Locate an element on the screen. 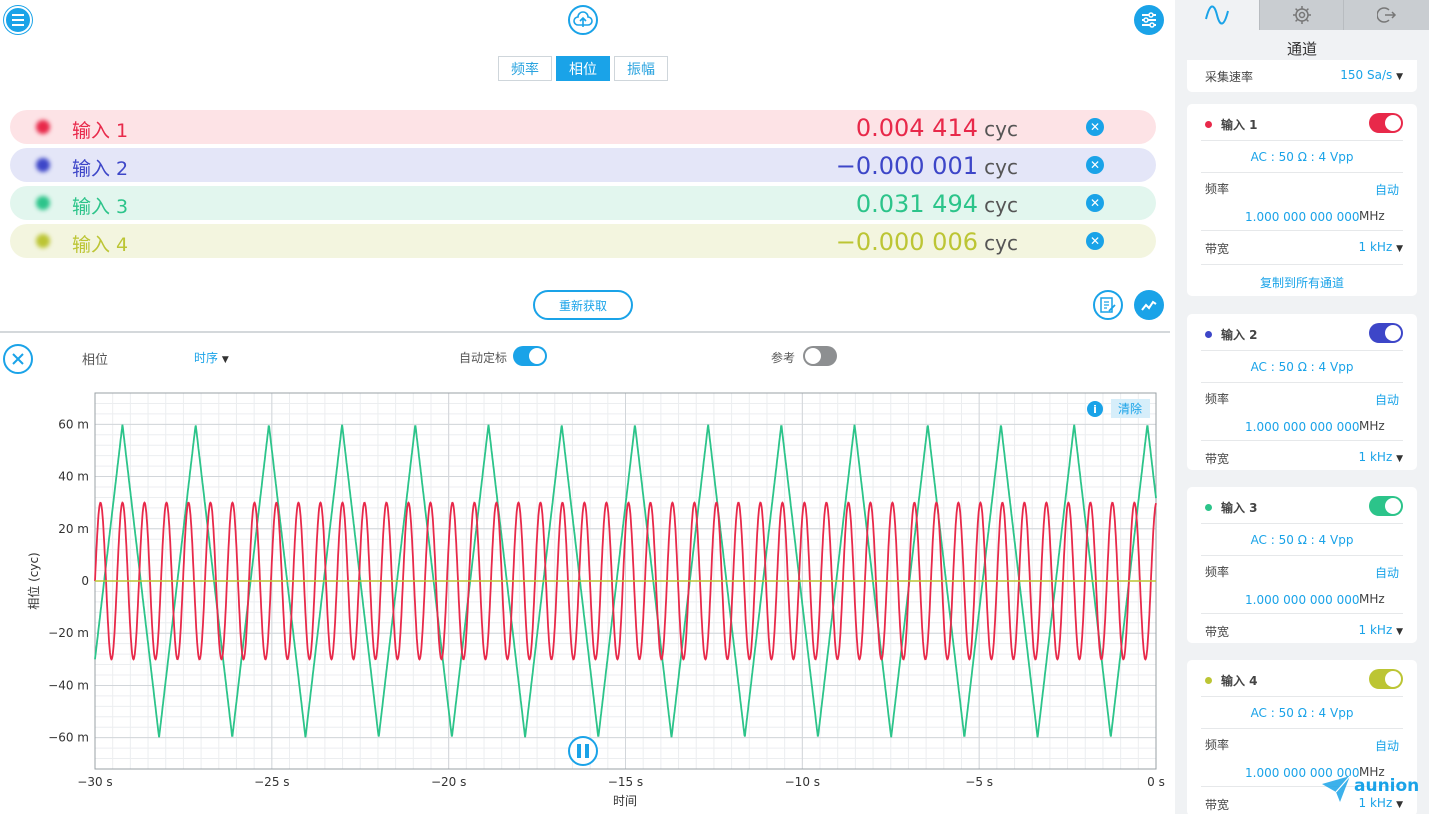 This screenshot has width=1429, height=814. order-select: 时序 ▼ is located at coordinates (211, 357).